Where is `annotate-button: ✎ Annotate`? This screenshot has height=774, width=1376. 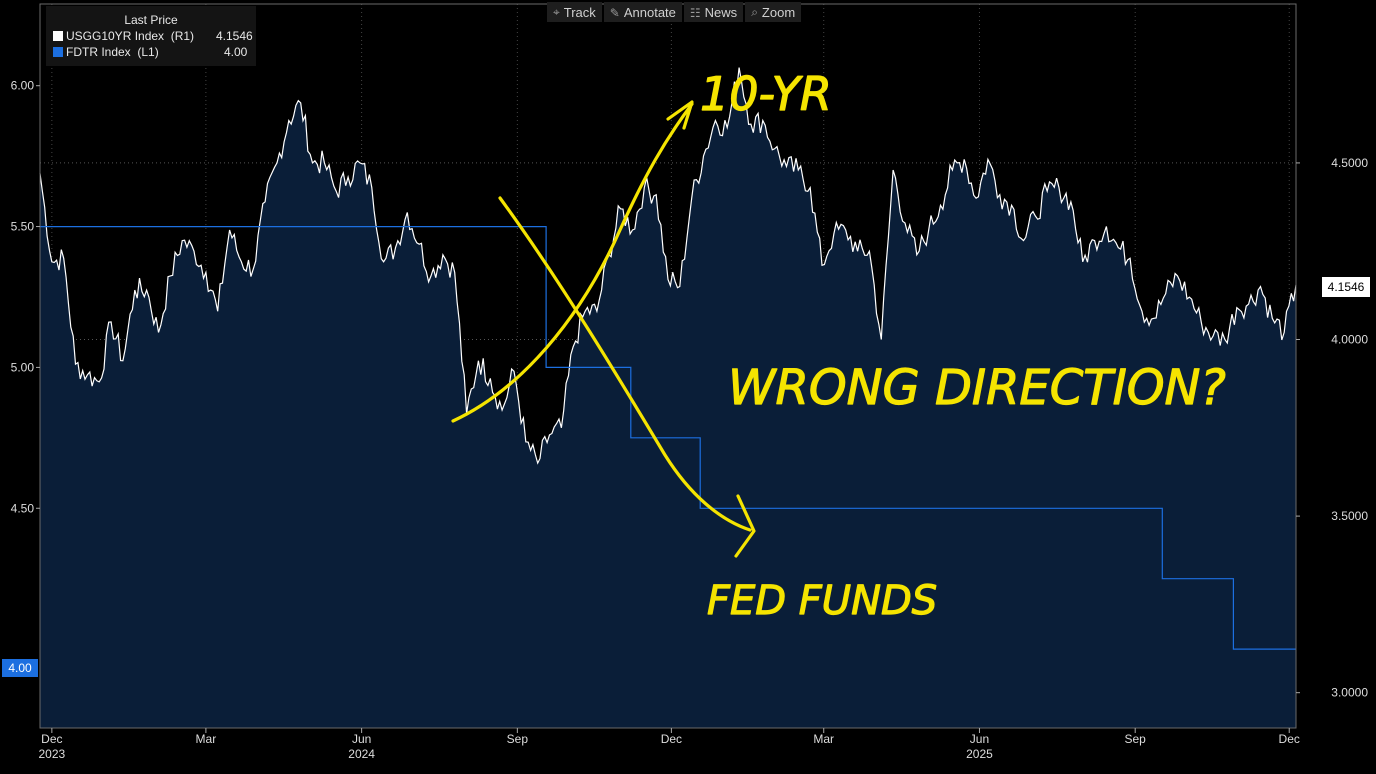
annotate-button: ✎ Annotate is located at coordinates (642, 12).